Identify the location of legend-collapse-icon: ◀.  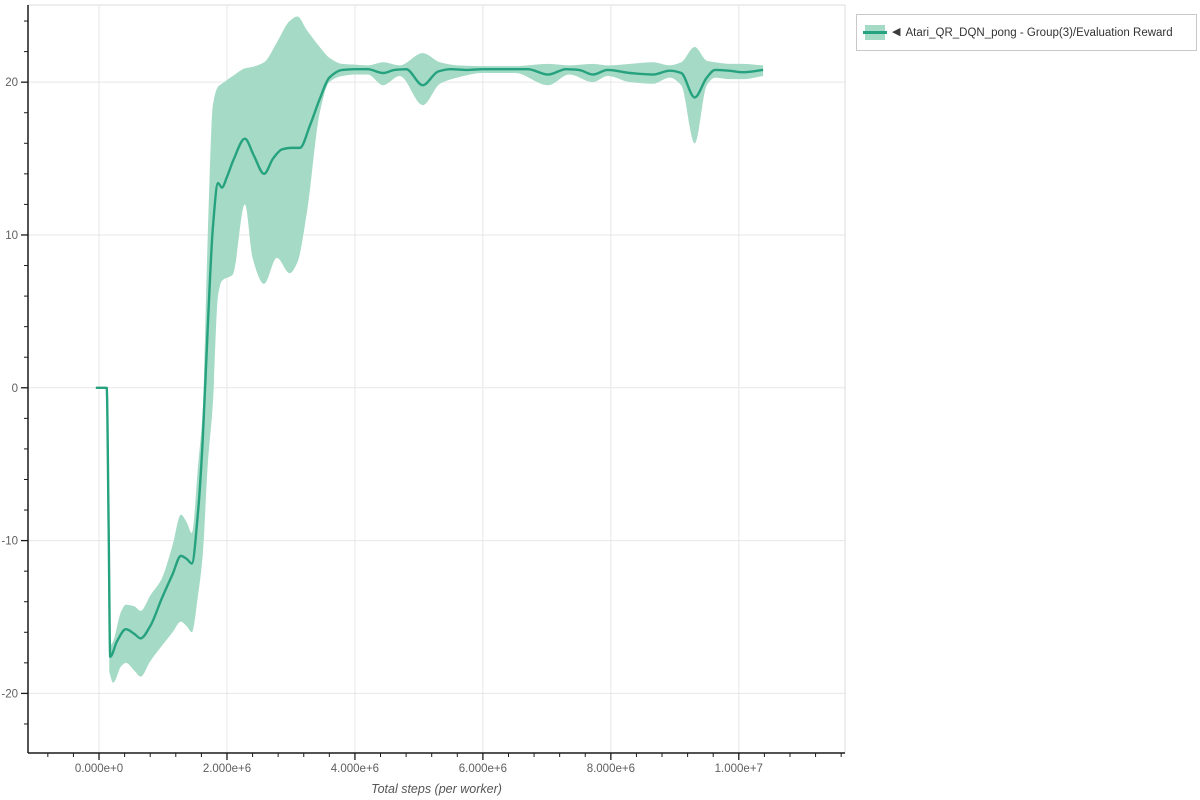
(896, 32).